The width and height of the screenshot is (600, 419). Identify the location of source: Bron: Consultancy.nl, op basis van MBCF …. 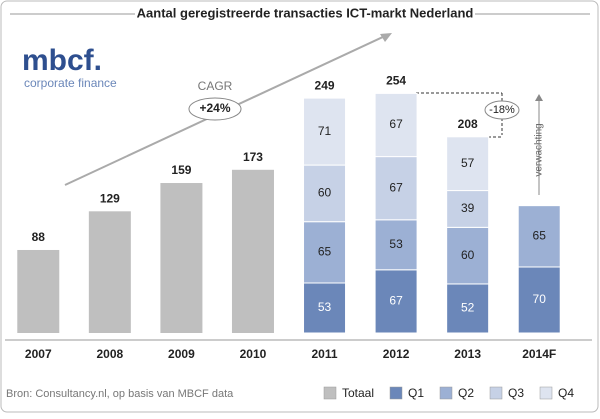
(120, 394).